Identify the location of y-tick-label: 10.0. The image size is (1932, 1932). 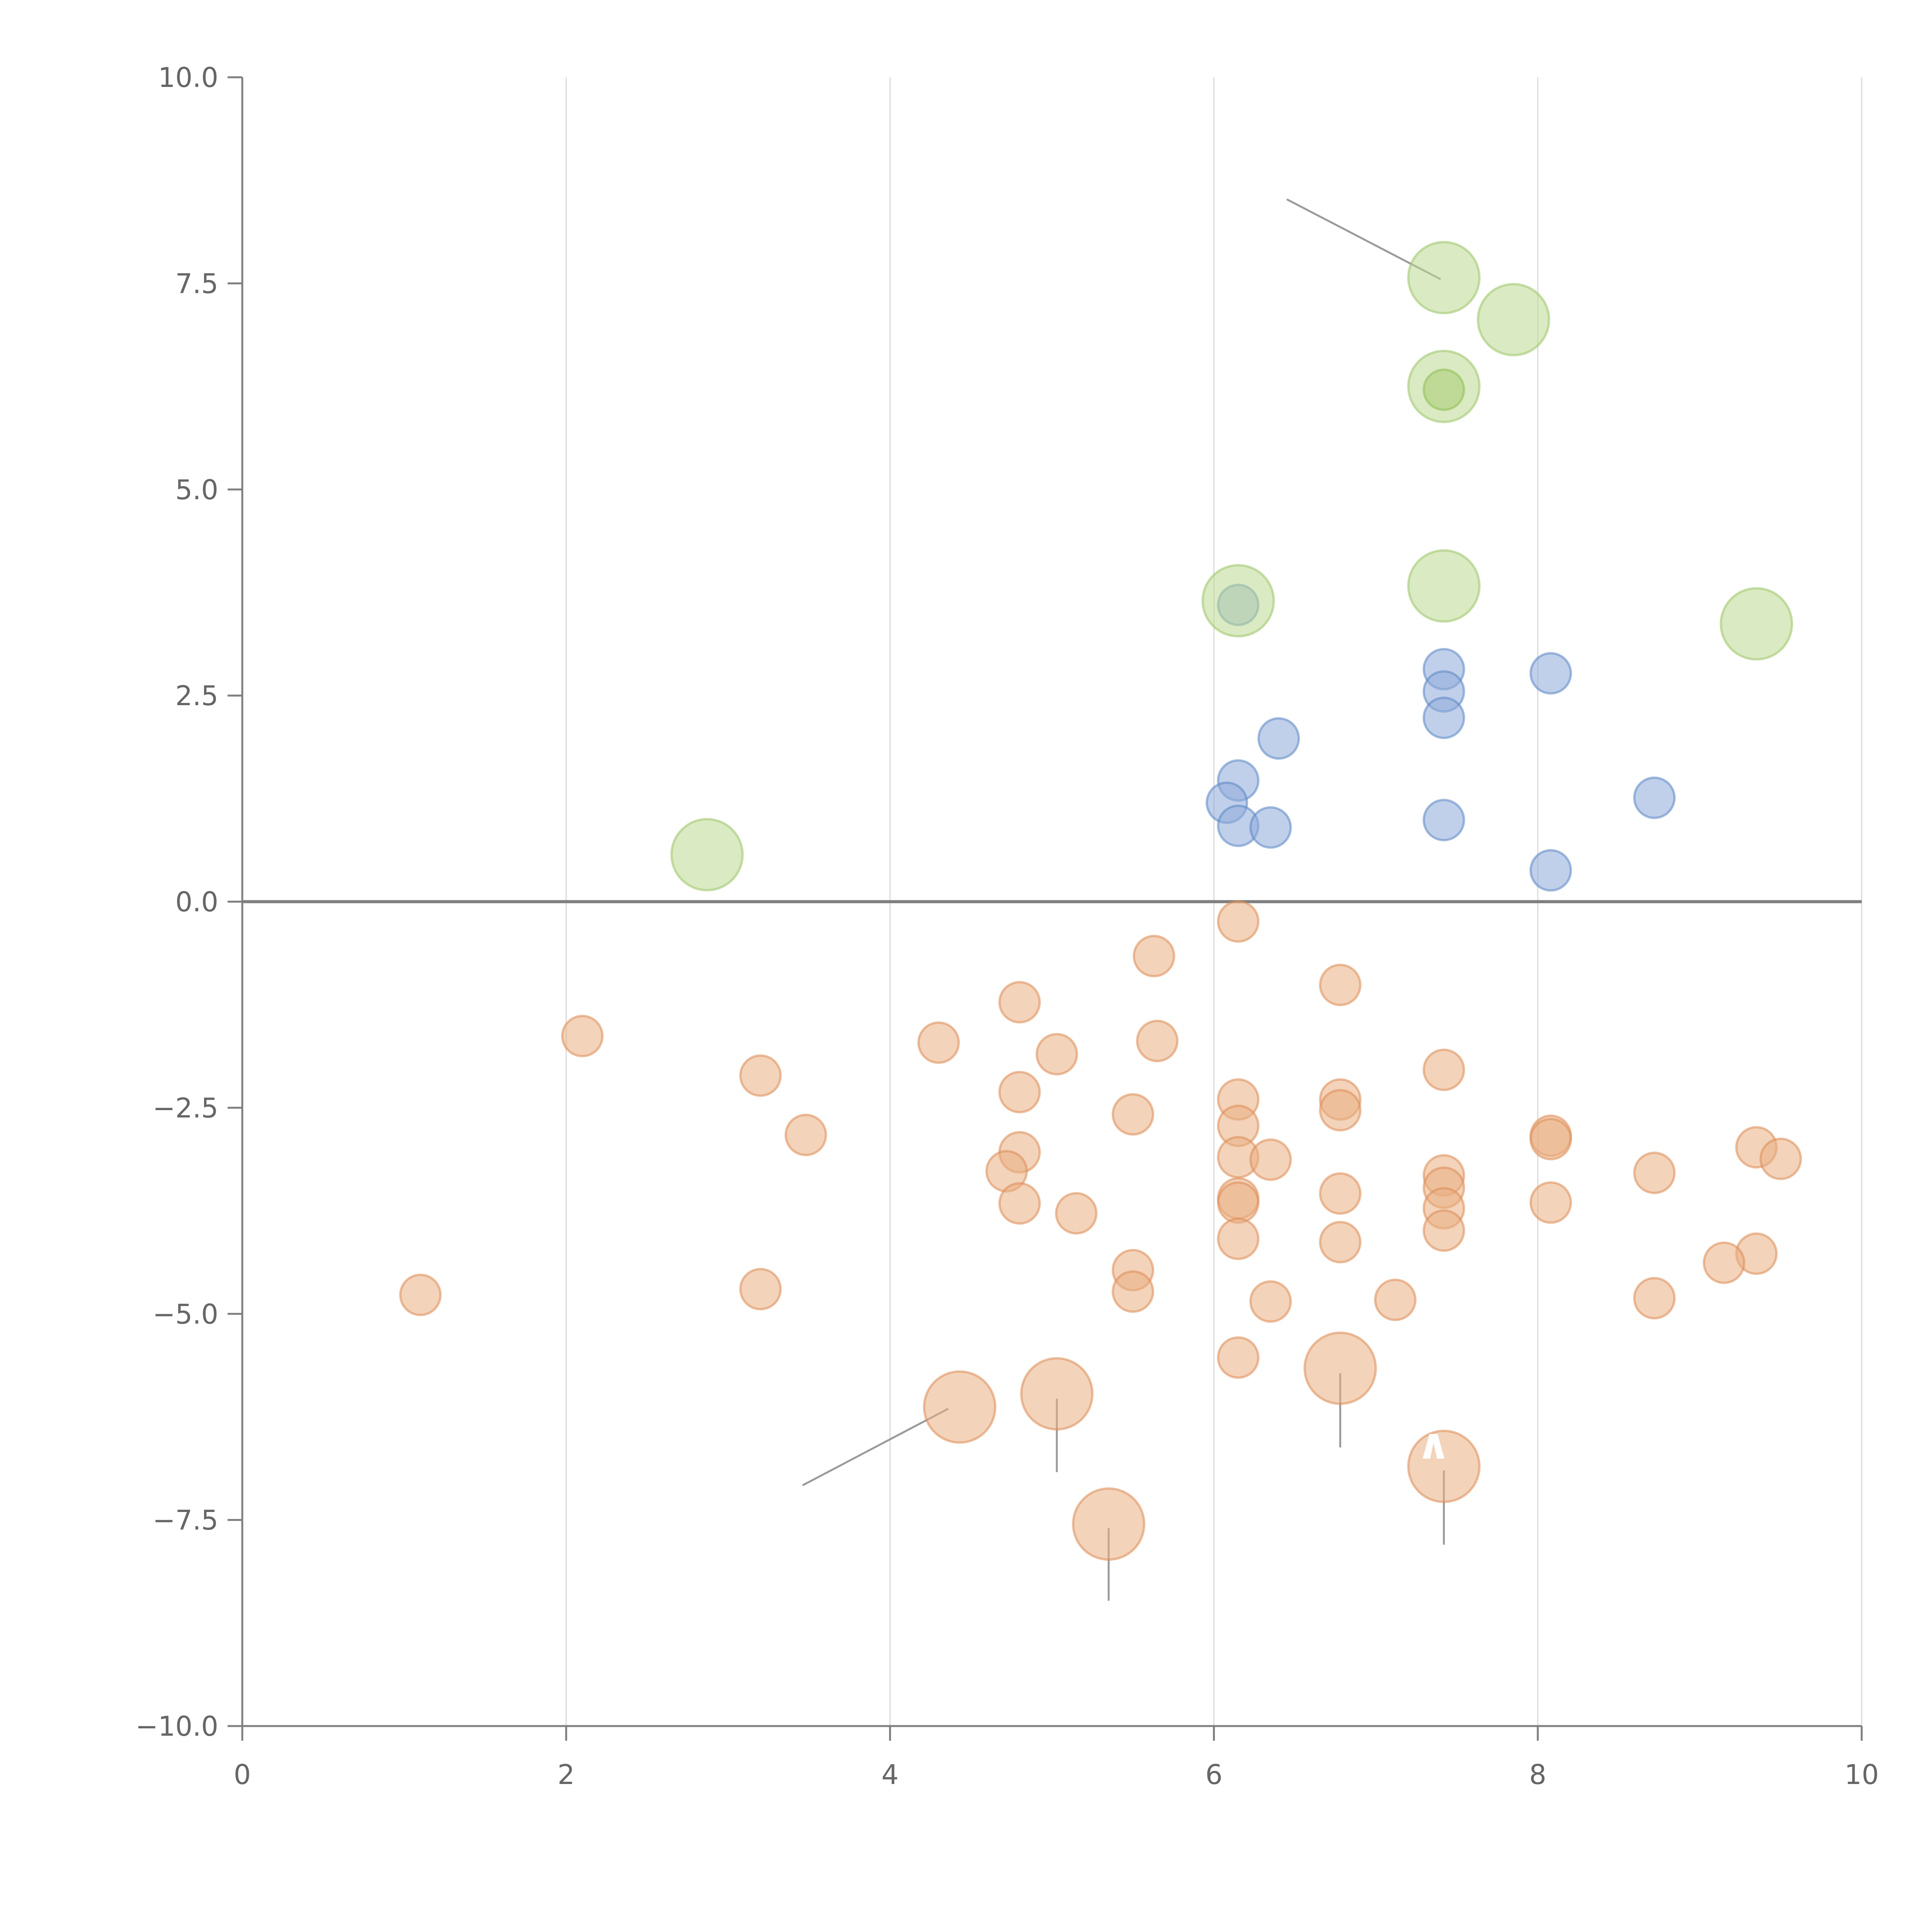
(188, 78).